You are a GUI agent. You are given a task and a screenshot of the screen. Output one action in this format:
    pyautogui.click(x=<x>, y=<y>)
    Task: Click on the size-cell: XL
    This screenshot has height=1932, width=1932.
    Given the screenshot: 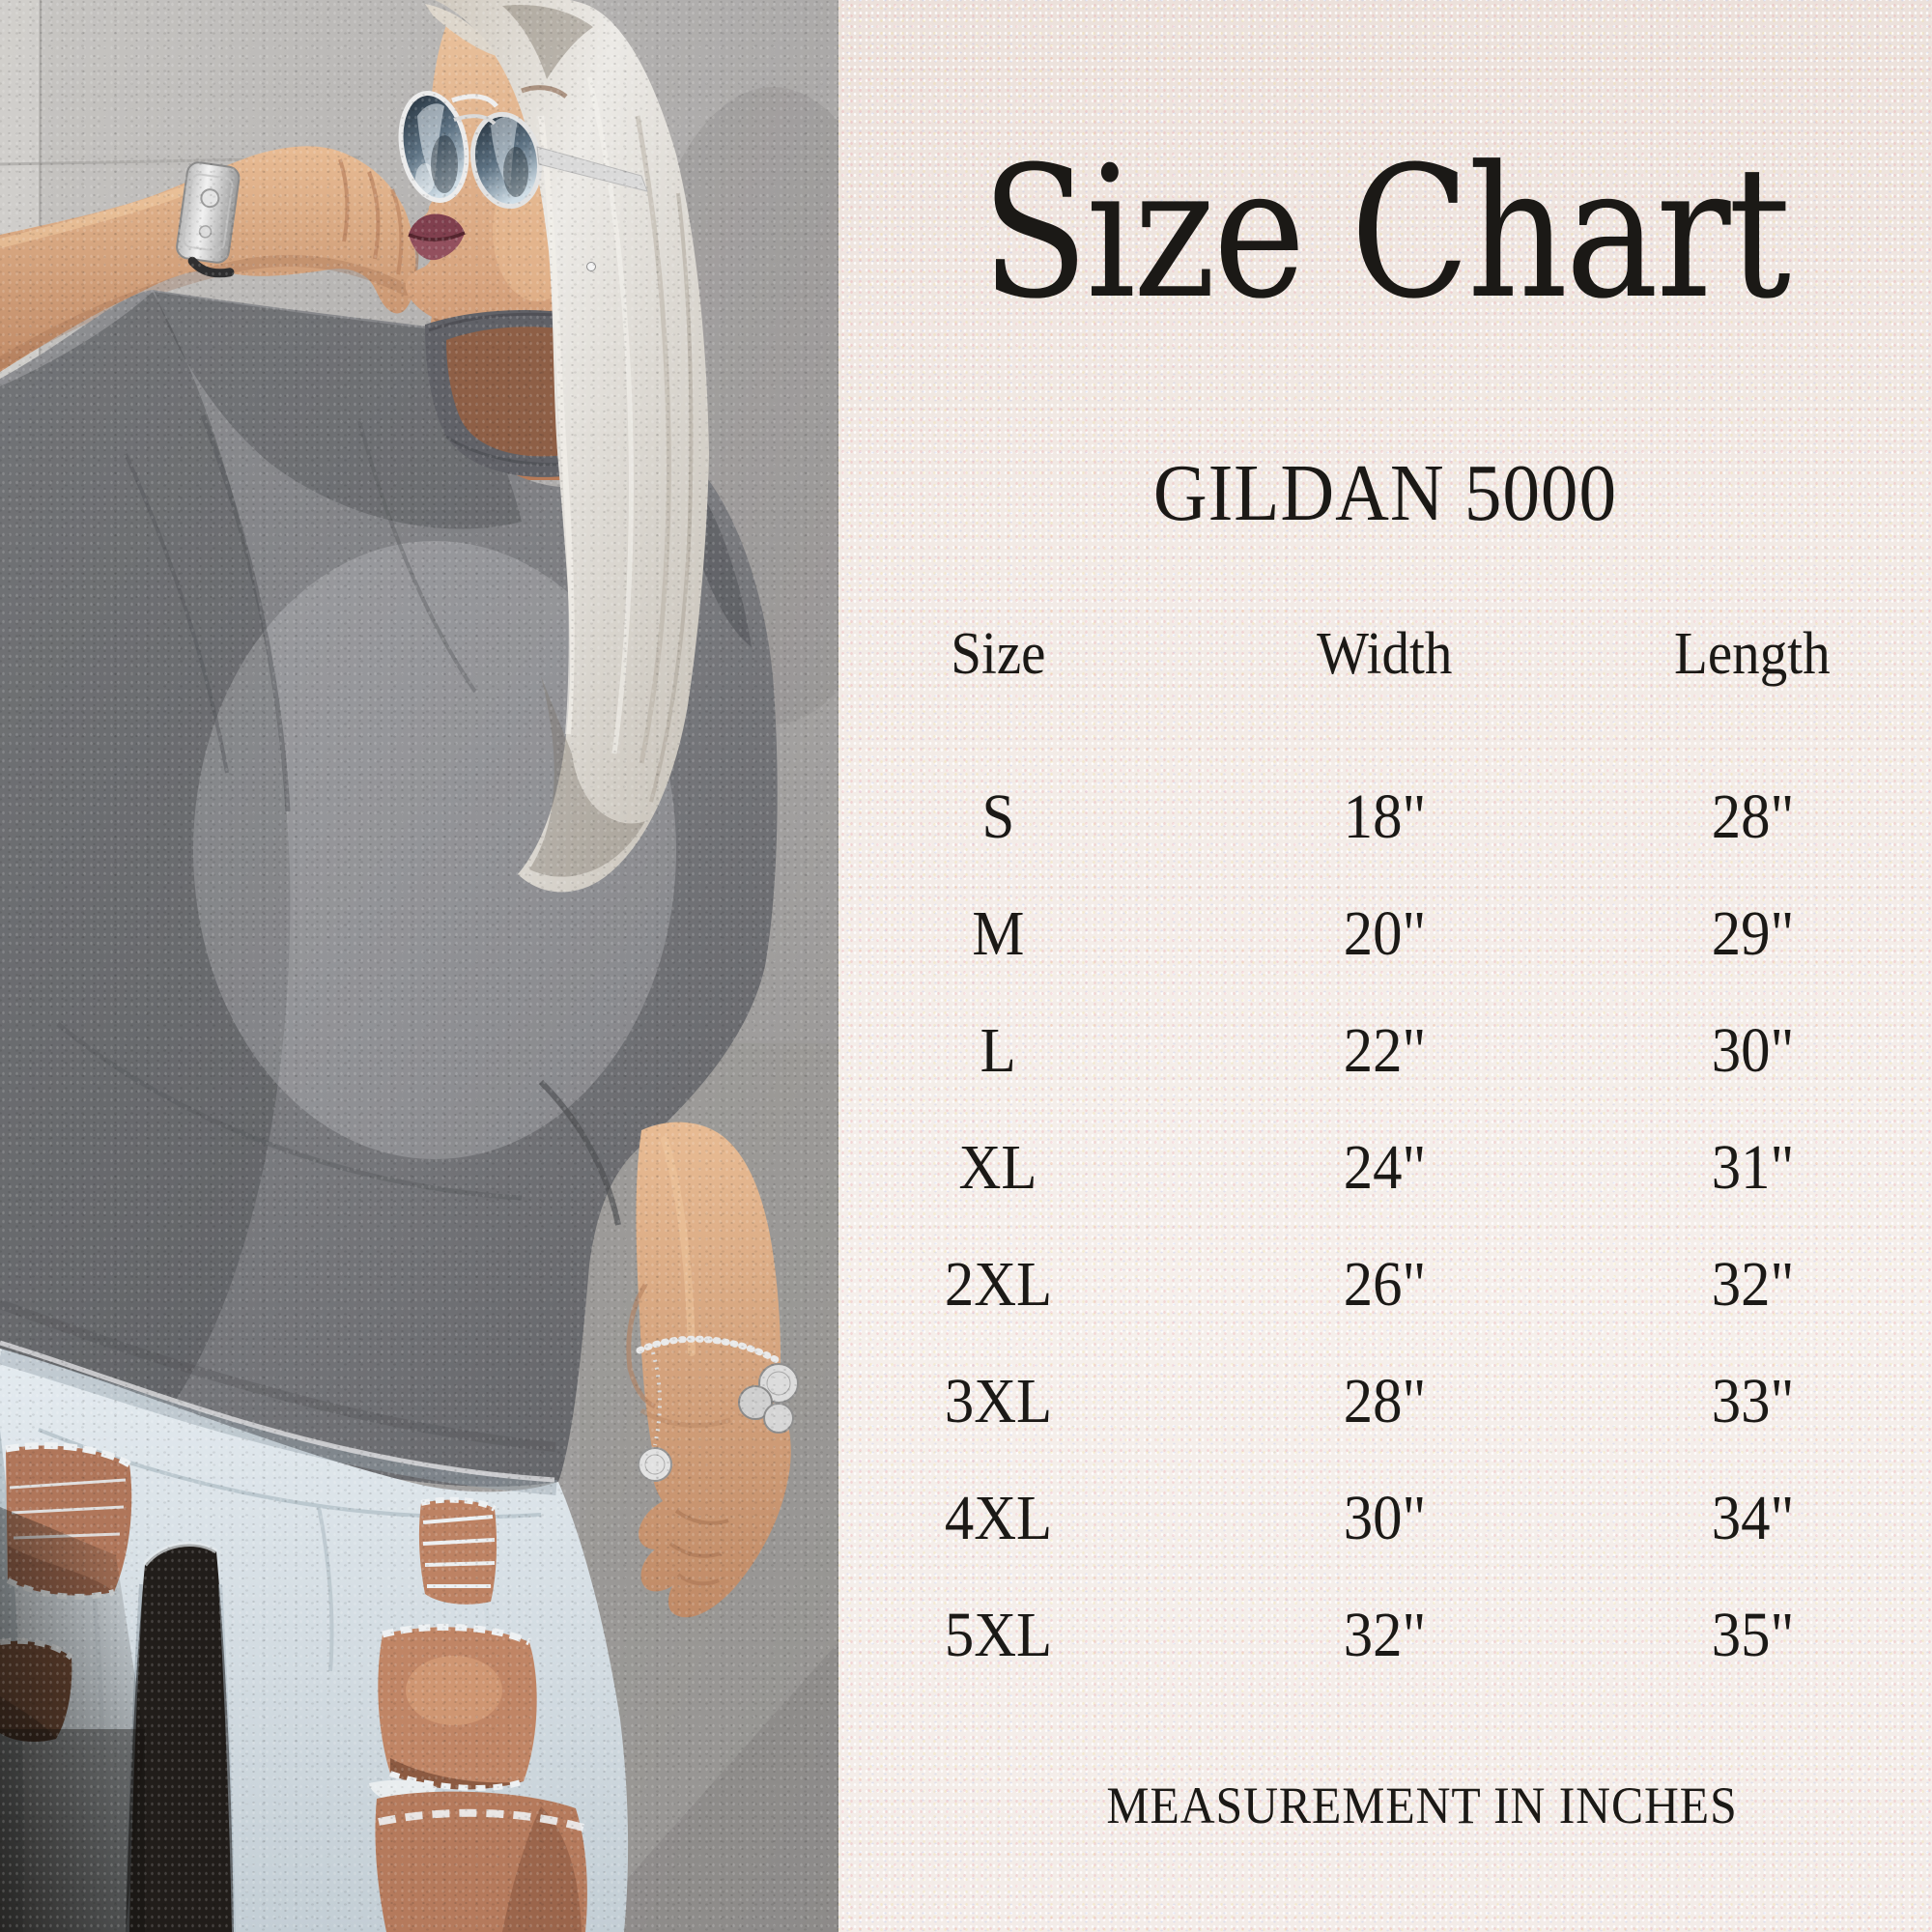 What is the action you would take?
    pyautogui.click(x=997, y=1167)
    